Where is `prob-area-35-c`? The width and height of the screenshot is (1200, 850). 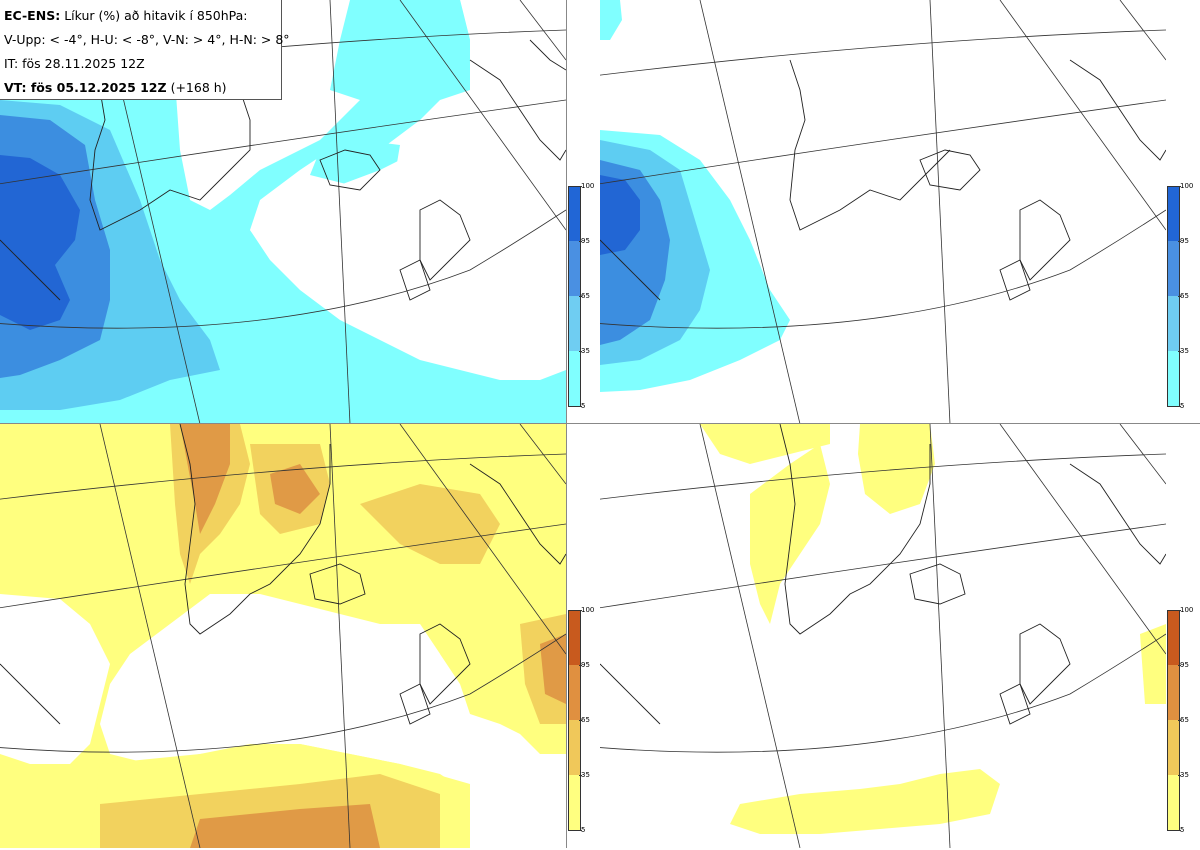
prob-area-35-c is located at coordinates (430, 524).